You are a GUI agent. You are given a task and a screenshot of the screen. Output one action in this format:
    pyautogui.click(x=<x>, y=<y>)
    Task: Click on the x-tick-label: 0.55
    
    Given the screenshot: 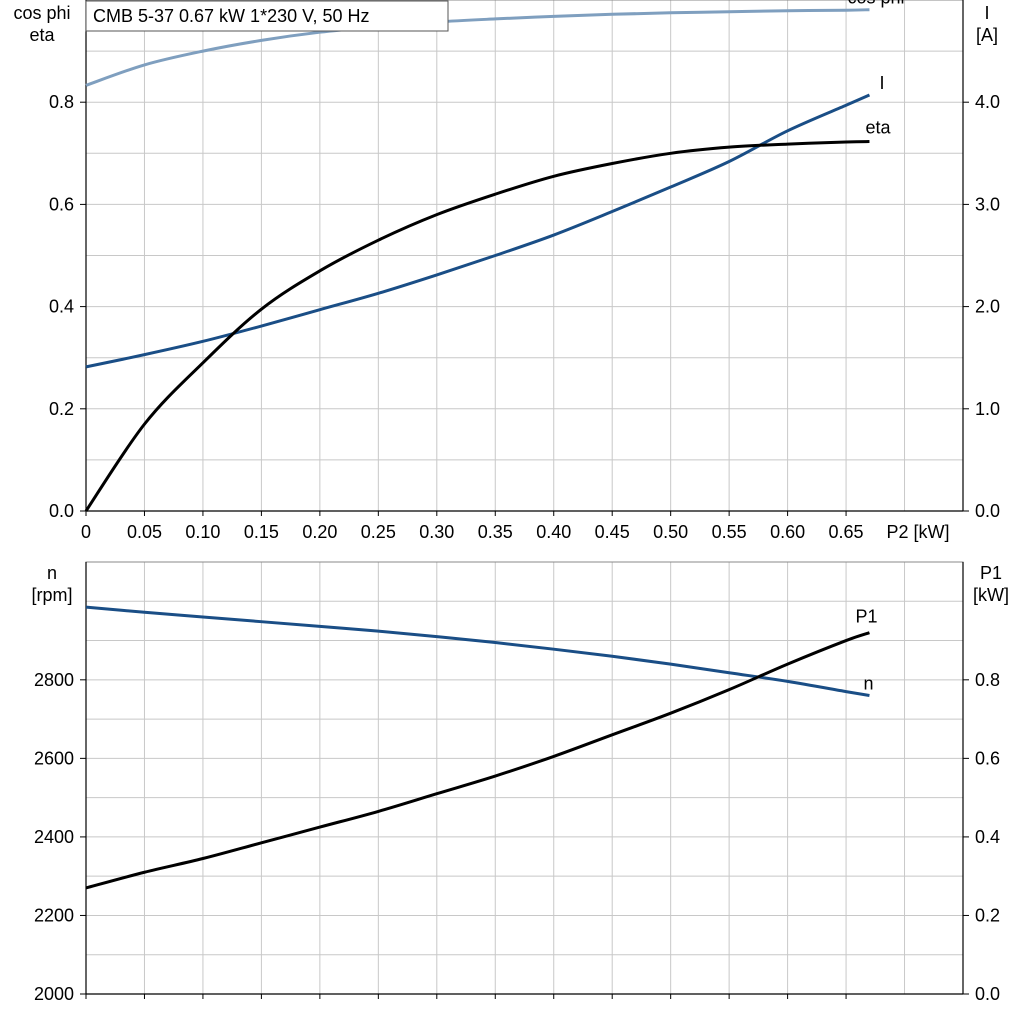 What is the action you would take?
    pyautogui.click(x=729, y=532)
    